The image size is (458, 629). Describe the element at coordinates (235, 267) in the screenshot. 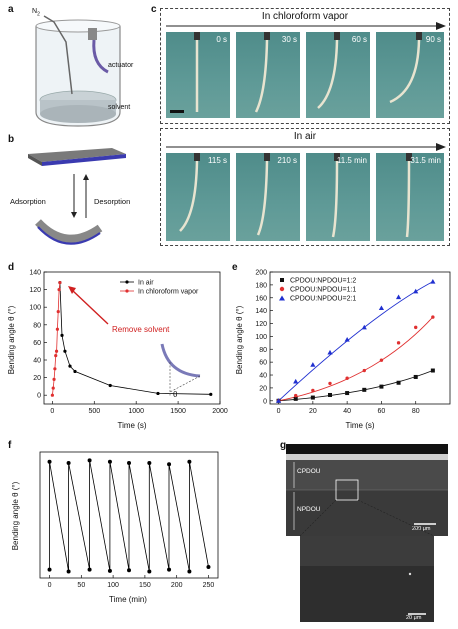

I see `panel-e-label: e` at that location.